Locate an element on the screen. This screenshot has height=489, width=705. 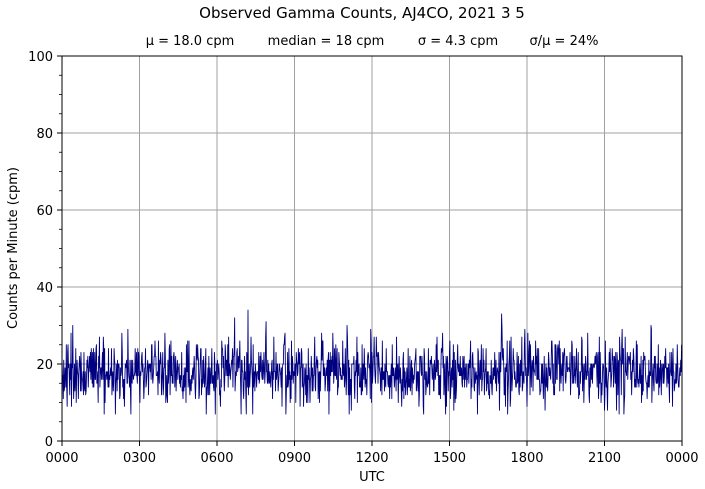
x-axis-ticks: 0000 0300 0600 0900 1200 1500 1800 2100 0000 is located at coordinates (372, 453).